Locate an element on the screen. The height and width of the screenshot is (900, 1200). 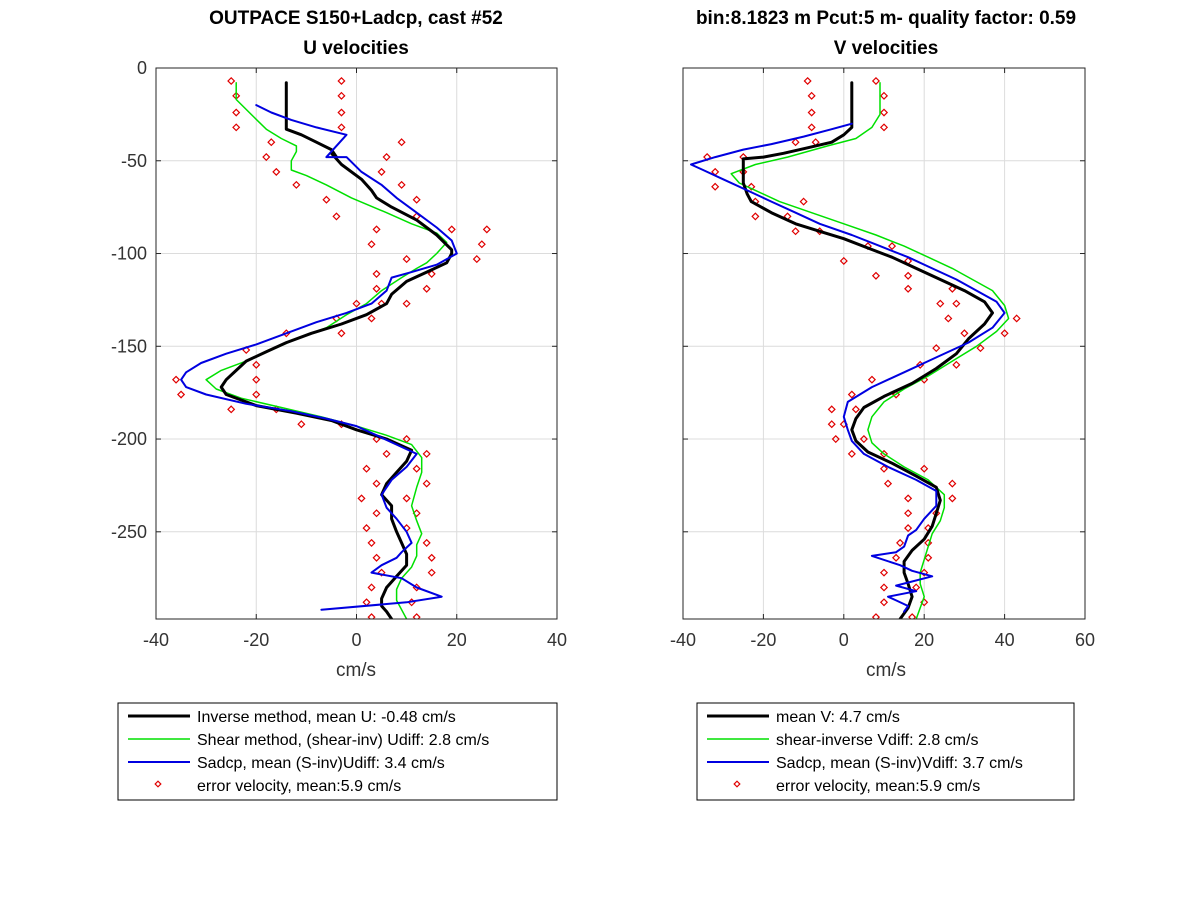
u-y-tick-label: 0 is located at coordinates (142, 68).